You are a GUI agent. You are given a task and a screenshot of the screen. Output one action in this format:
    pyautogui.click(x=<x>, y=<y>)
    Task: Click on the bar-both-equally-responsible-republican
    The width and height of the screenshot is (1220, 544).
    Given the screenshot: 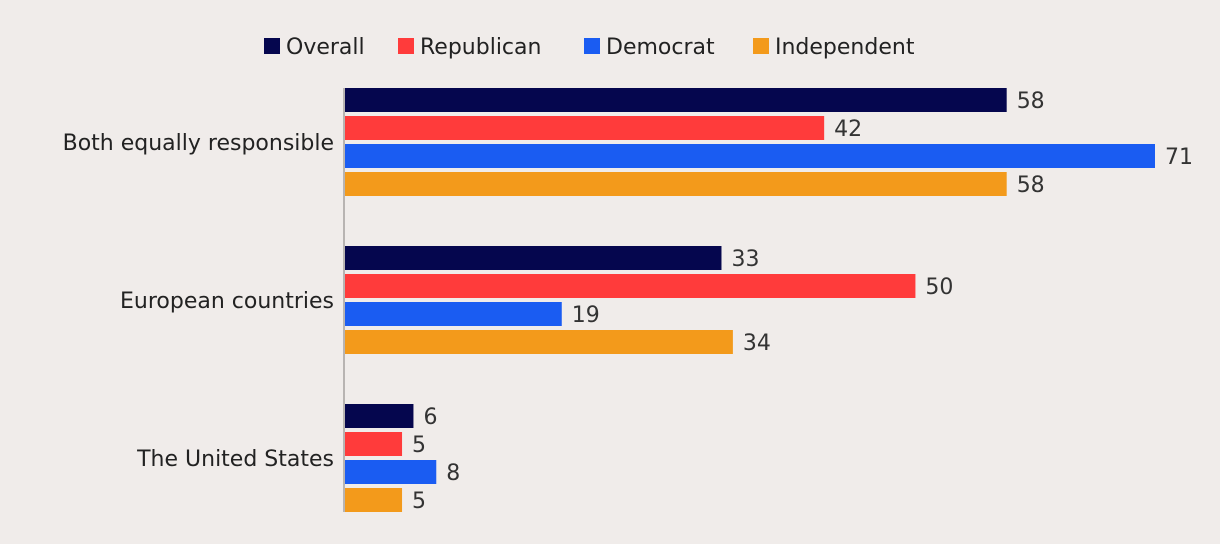 What is the action you would take?
    pyautogui.click(x=585, y=128)
    